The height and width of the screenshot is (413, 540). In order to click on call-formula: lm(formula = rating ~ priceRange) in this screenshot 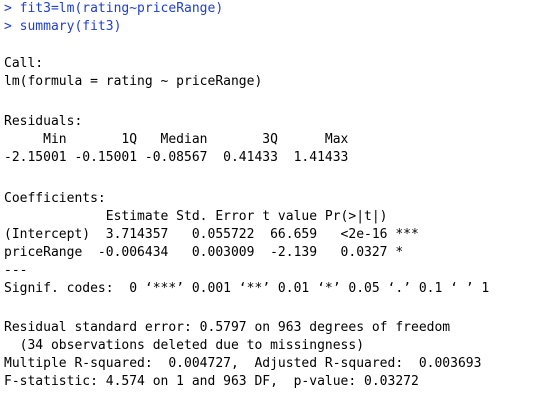, I will do `click(133, 81)`.